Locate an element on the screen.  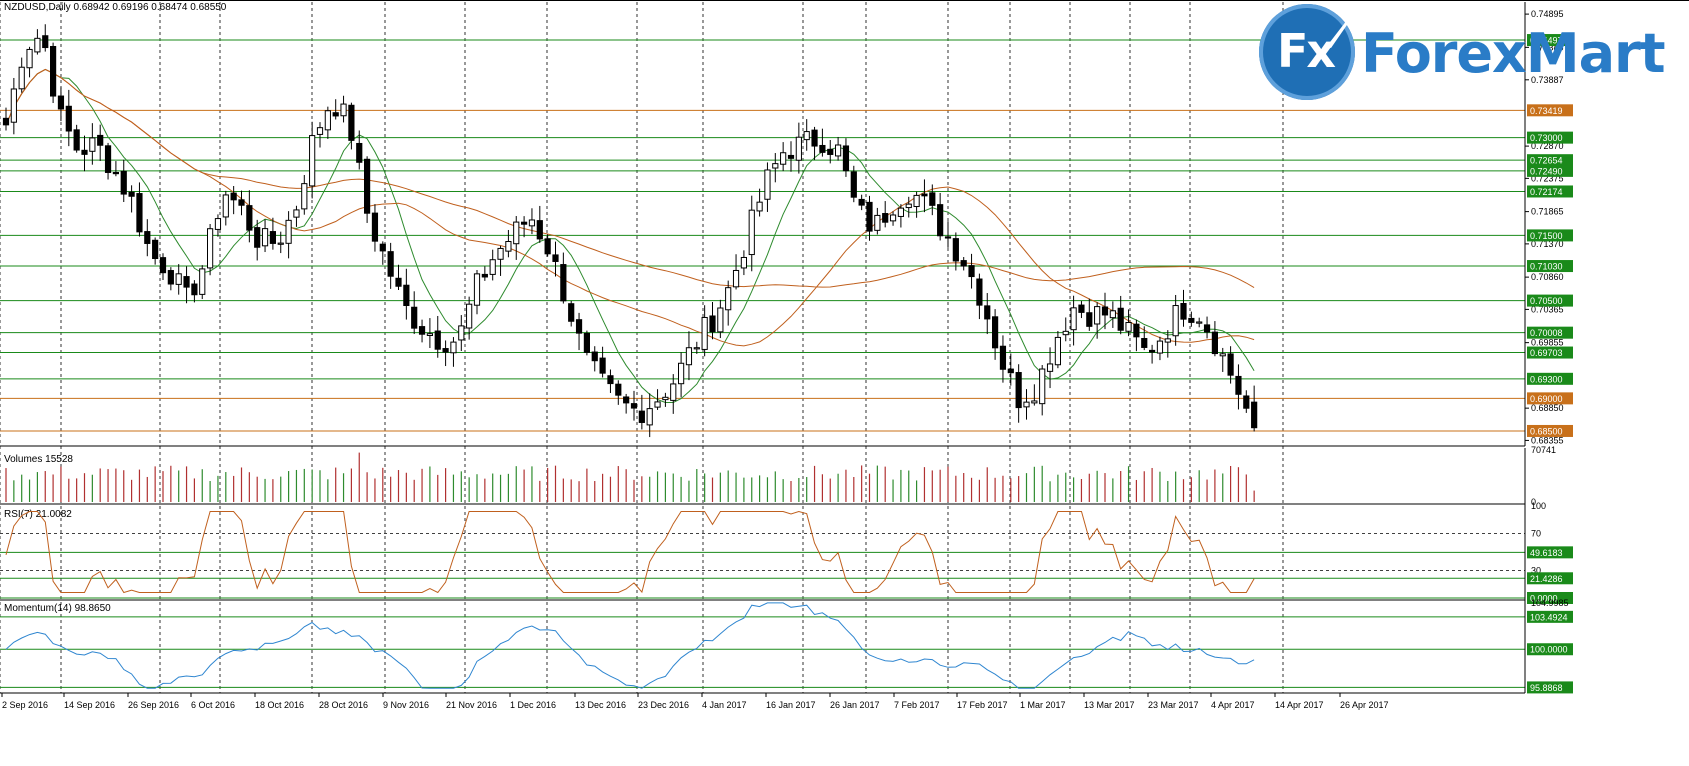
y-tick-label: 0.73887 is located at coordinates (1547, 80).